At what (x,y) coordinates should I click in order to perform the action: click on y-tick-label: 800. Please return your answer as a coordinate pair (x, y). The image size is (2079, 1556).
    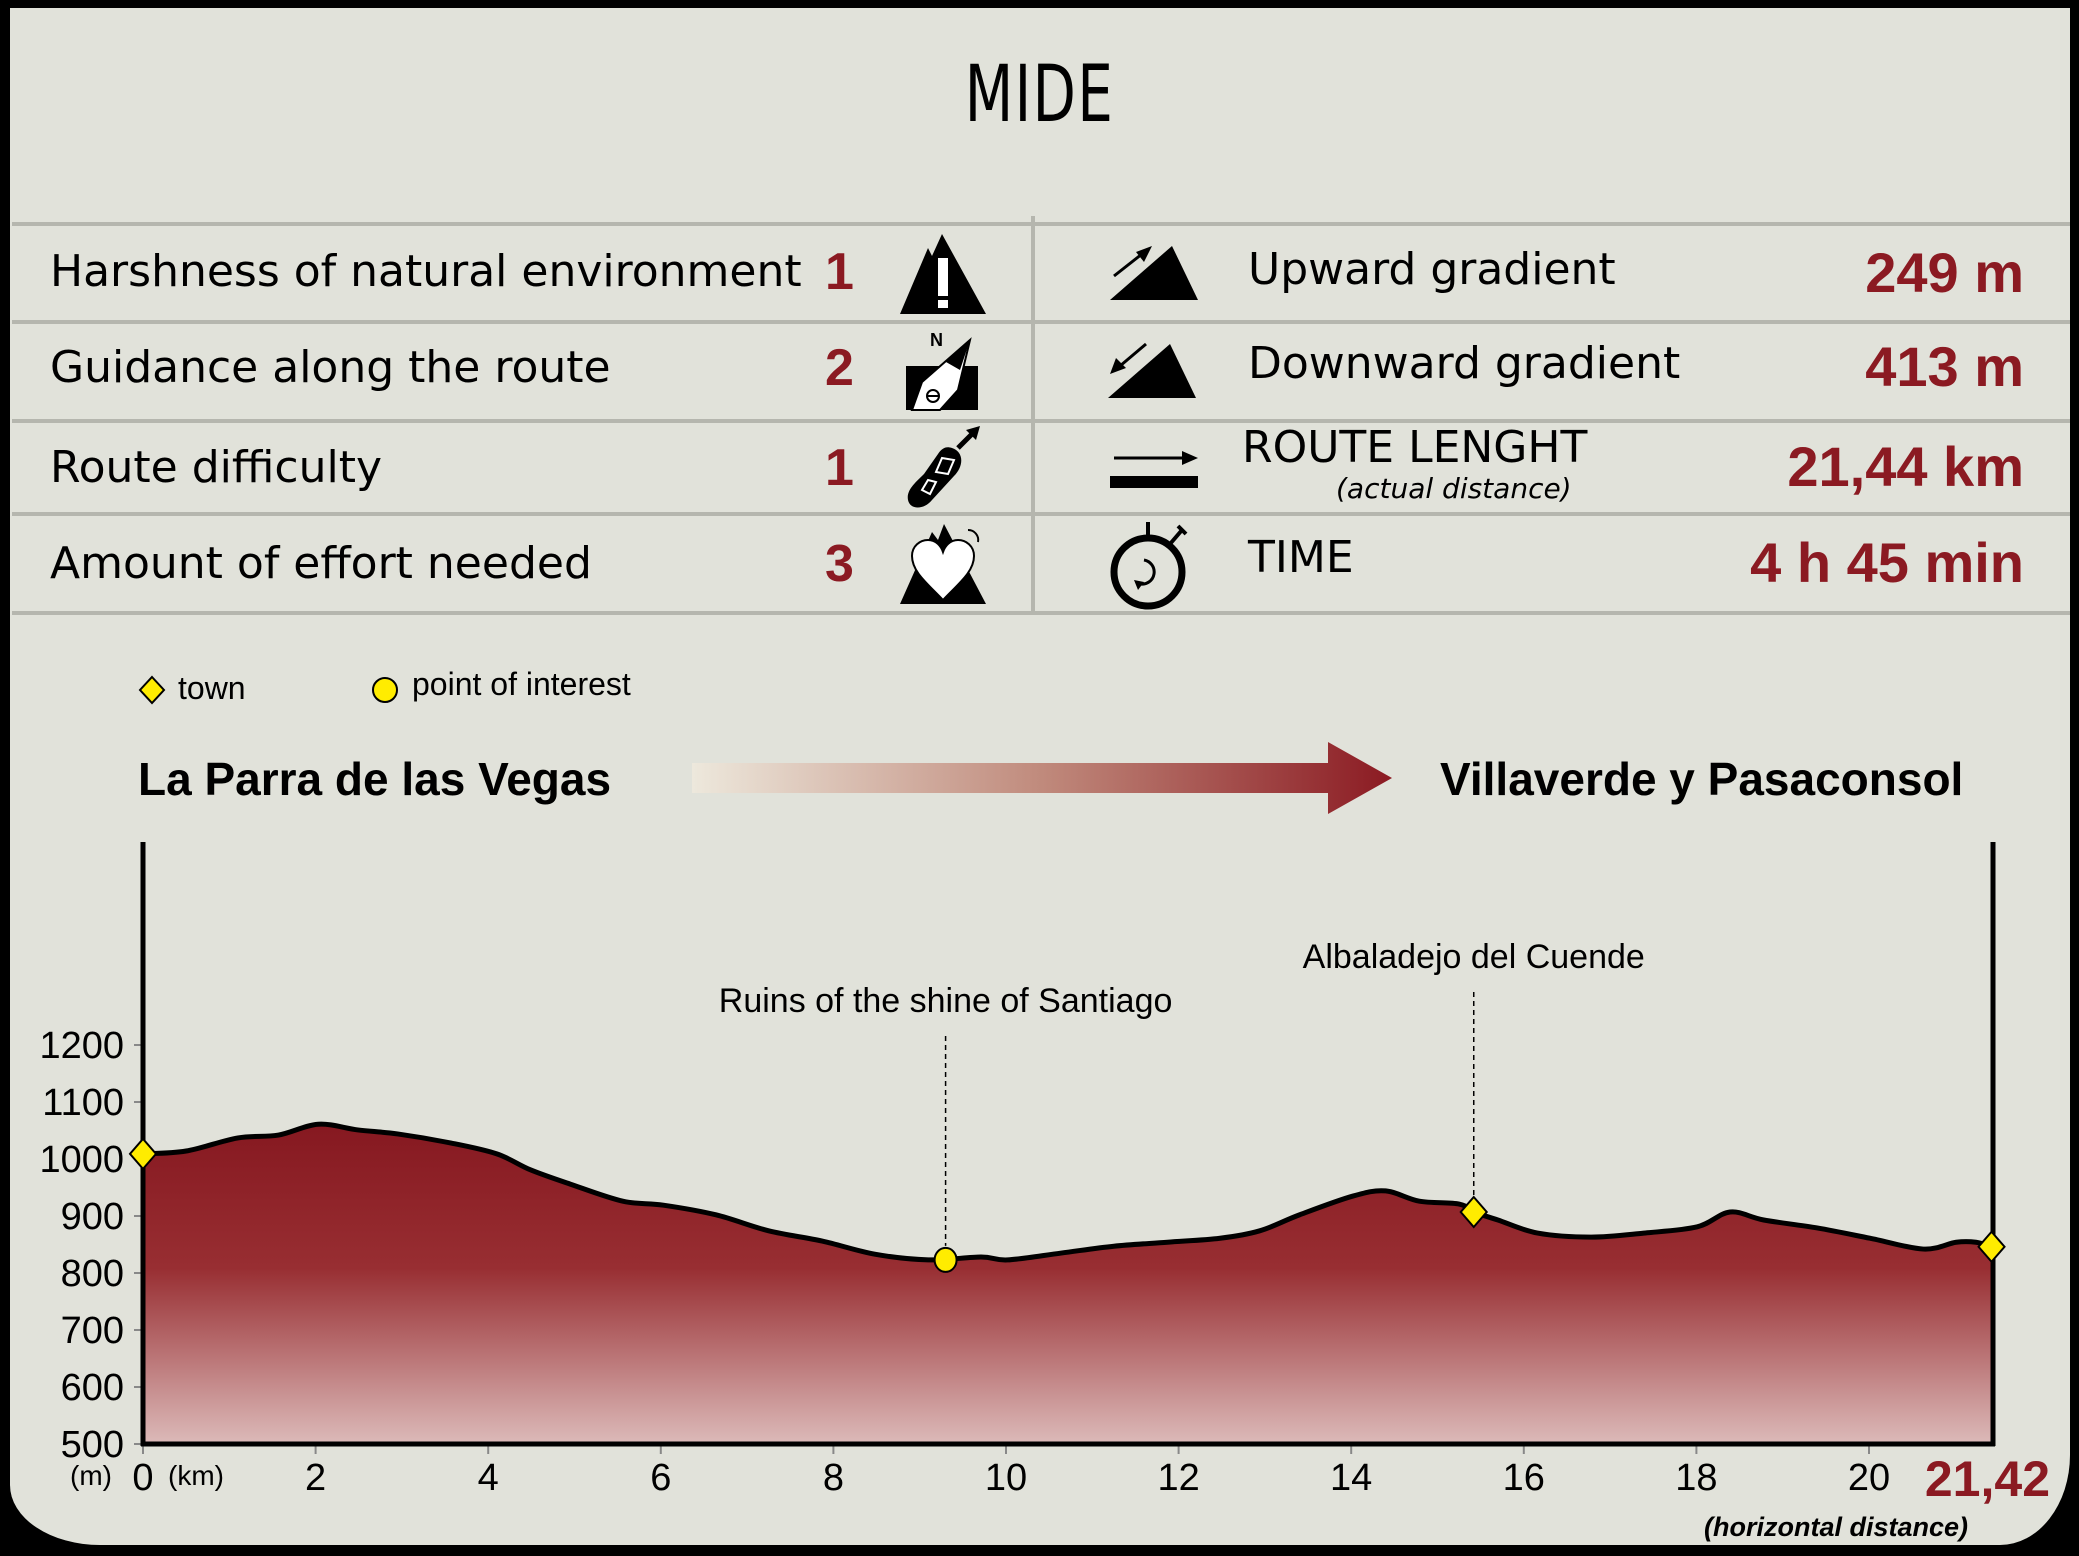
    Looking at the image, I should click on (92, 1274).